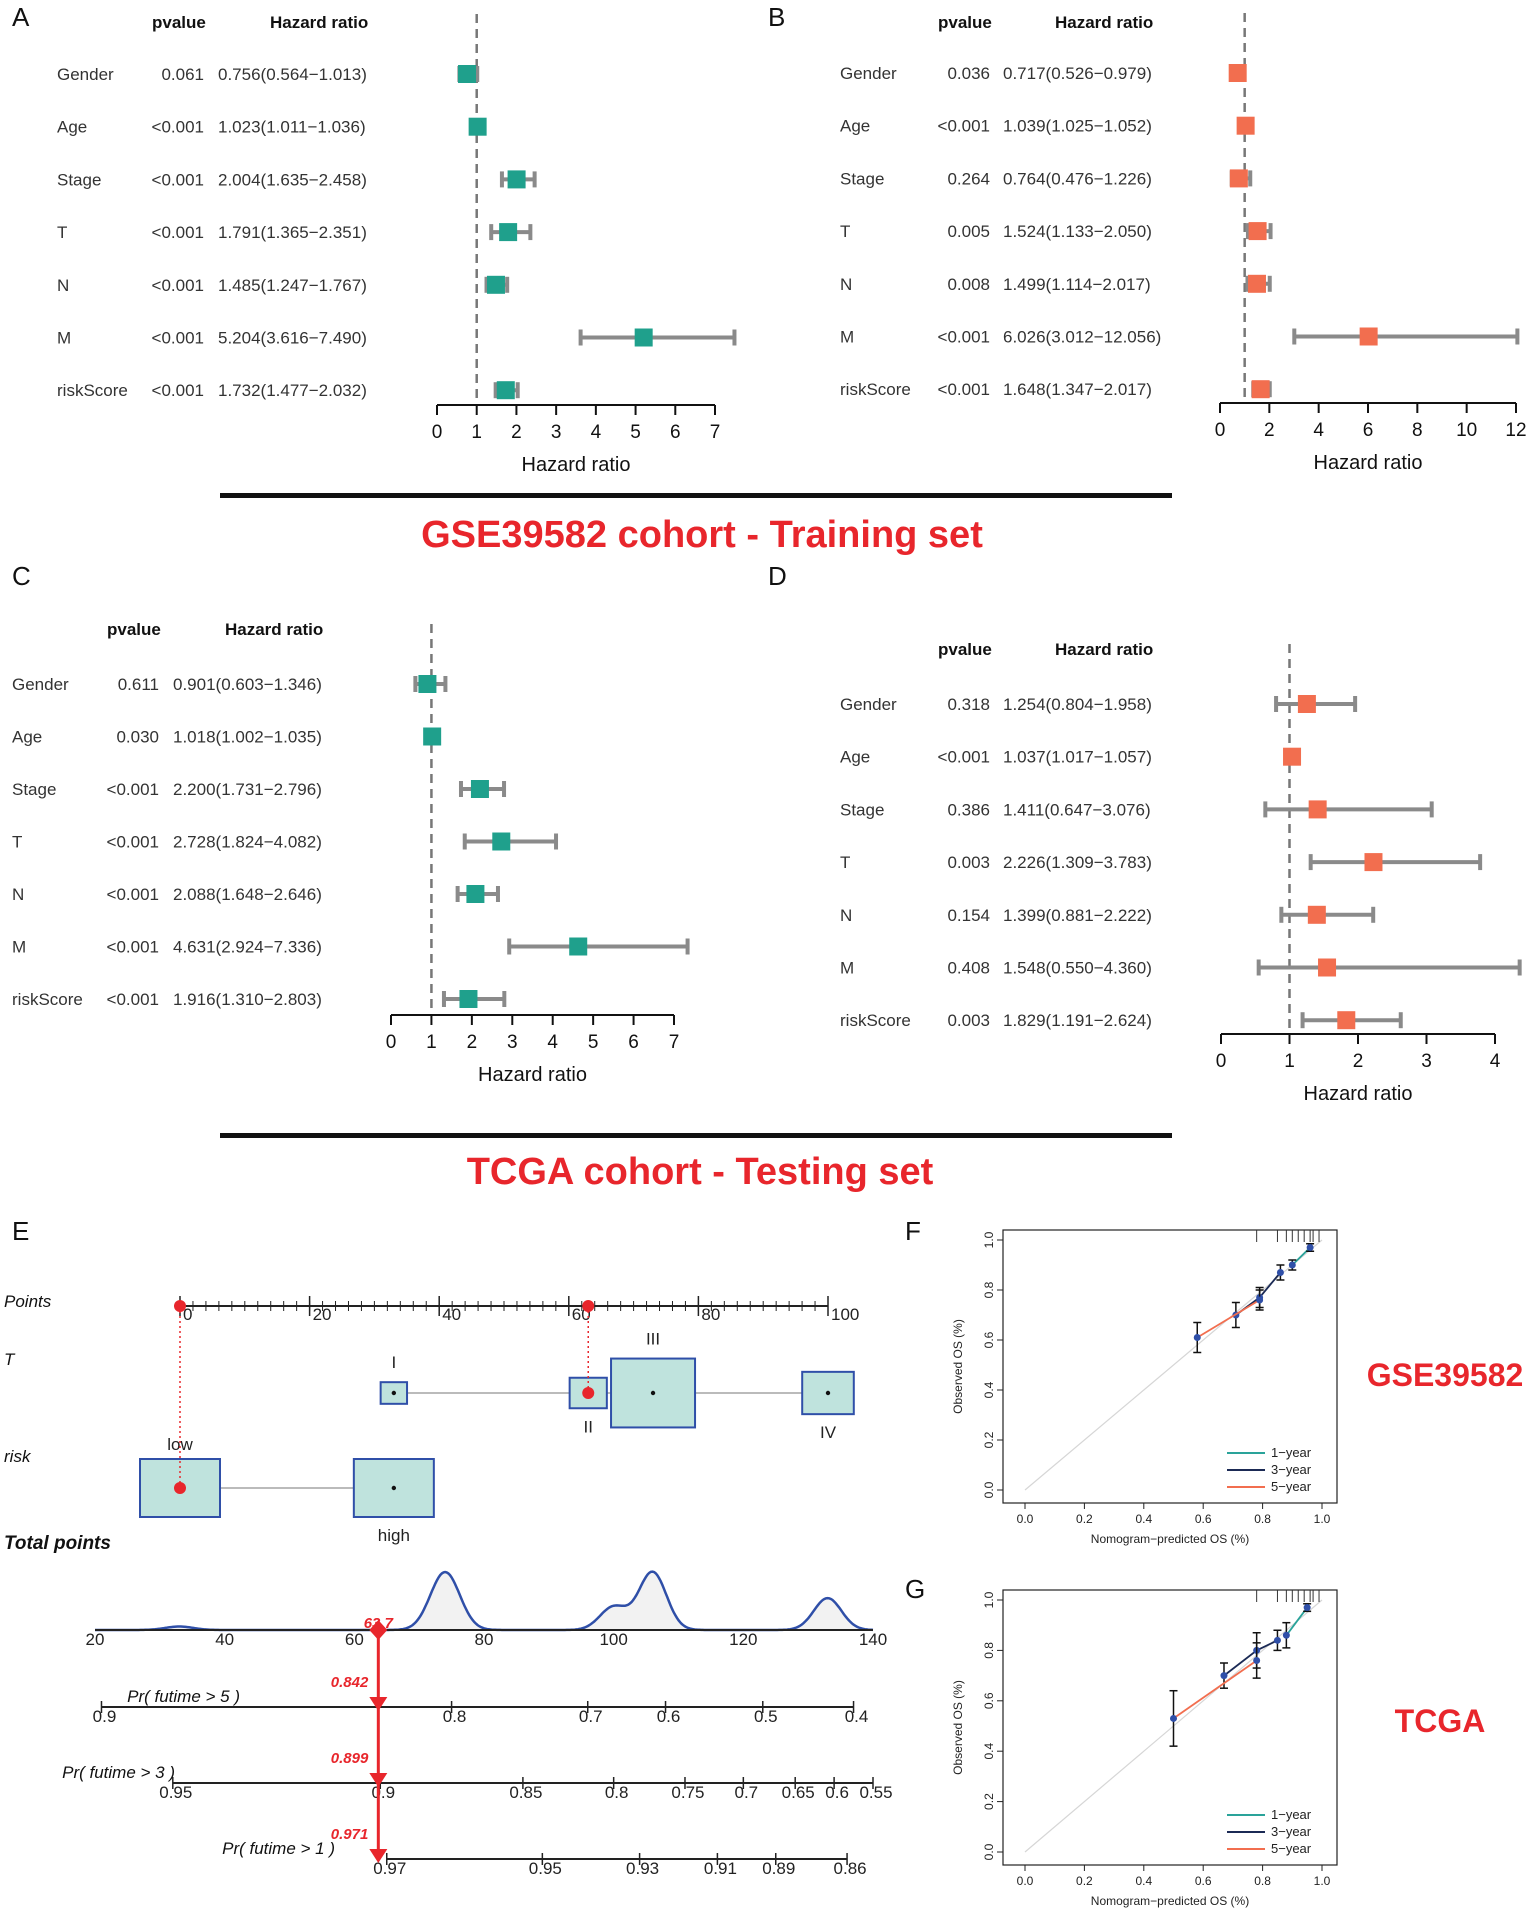  Describe the element at coordinates (766, 1716) in the screenshot. I see `probability-tick-label: 0.5` at that location.